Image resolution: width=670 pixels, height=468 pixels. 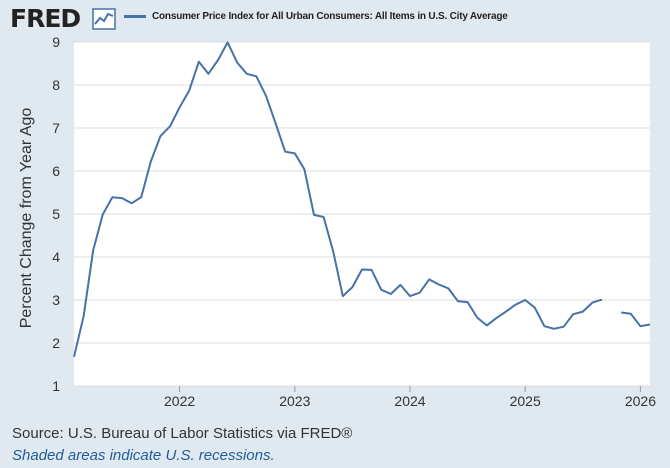 I want to click on y-tick-label: 2, so click(x=56, y=343).